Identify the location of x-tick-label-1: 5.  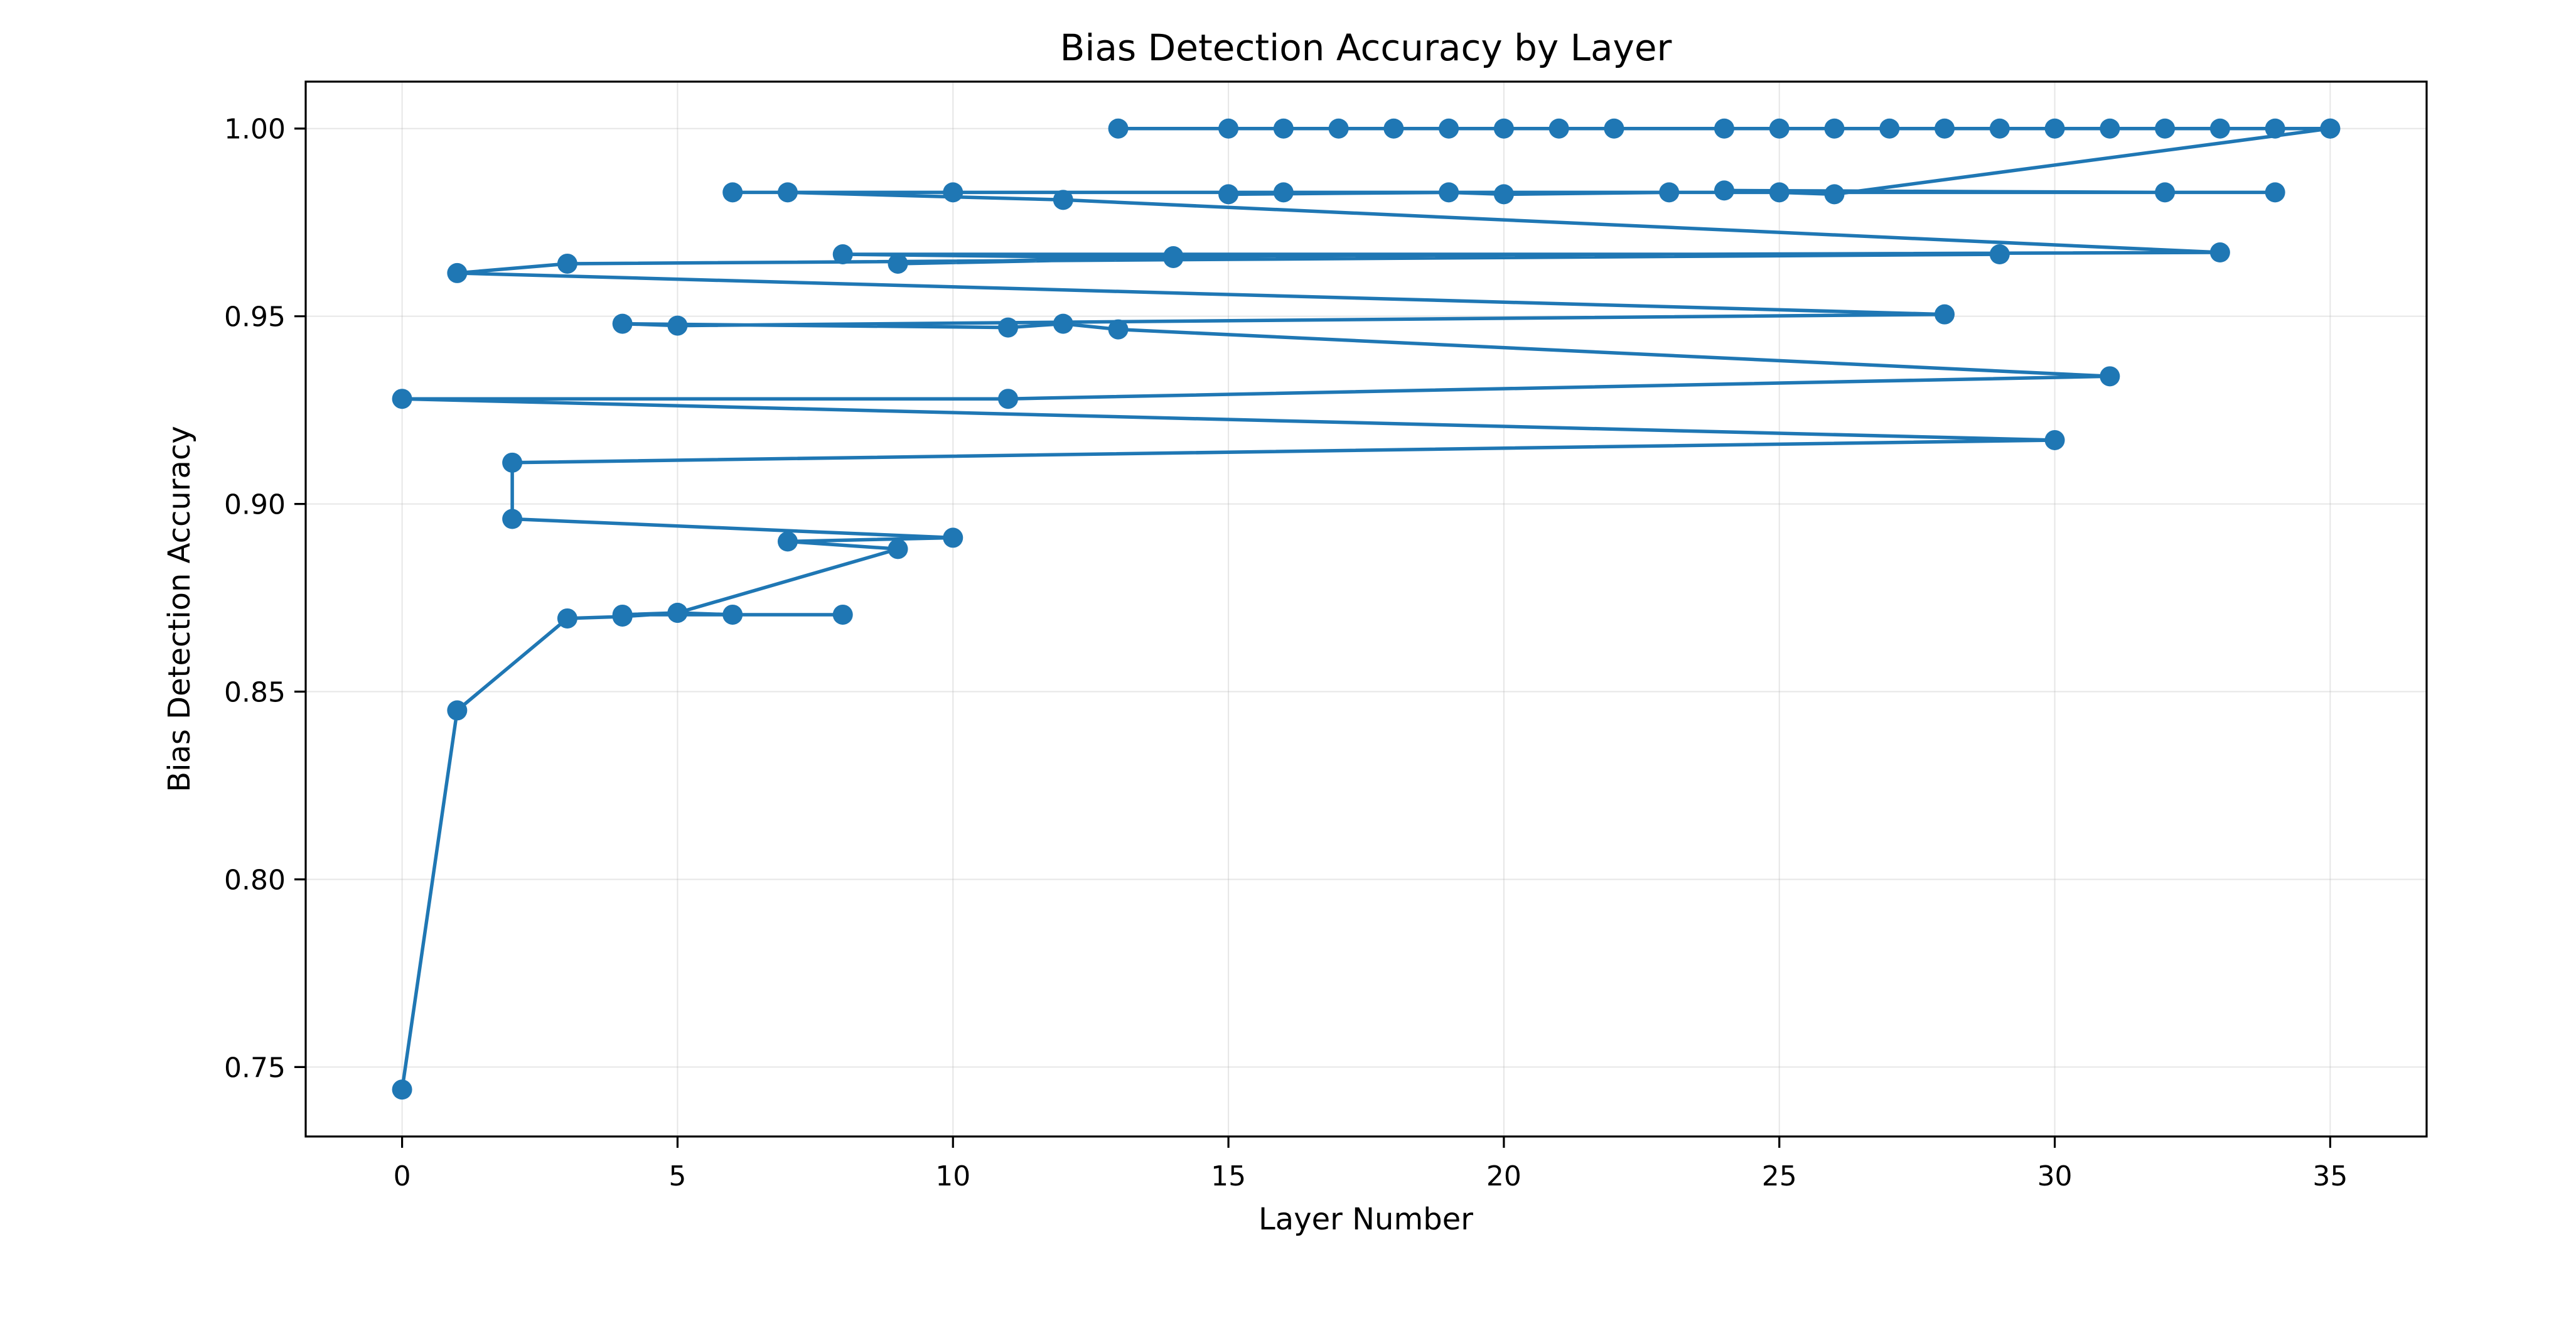
(677, 1176).